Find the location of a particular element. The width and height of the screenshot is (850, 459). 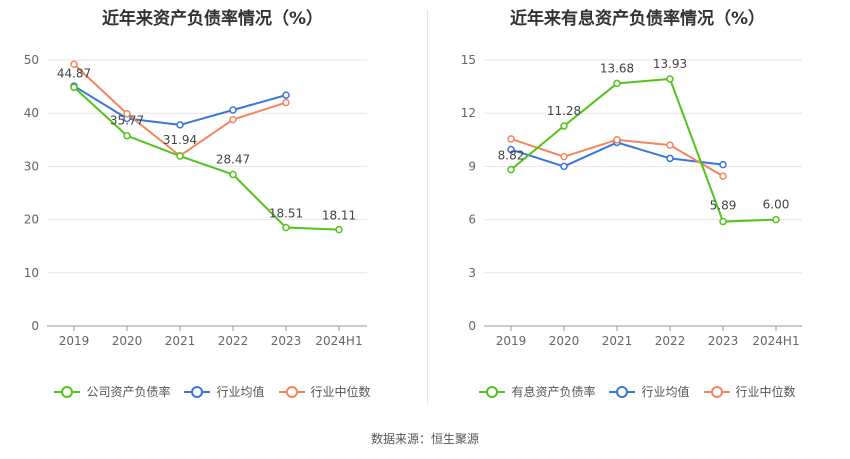

data-label: 44.87 is located at coordinates (74, 73).